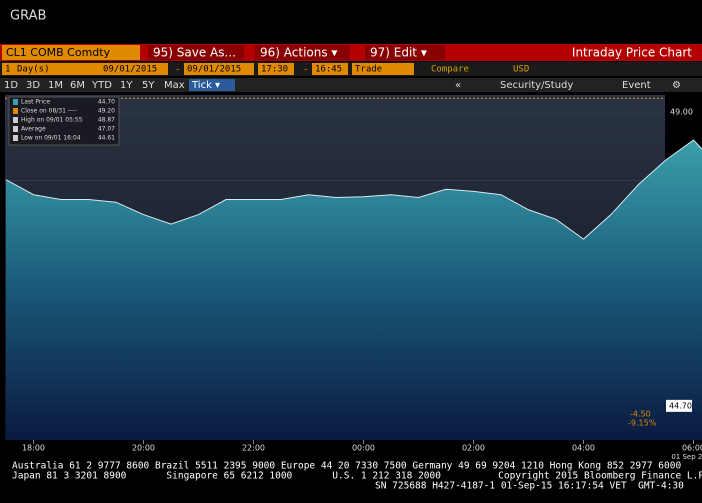  Describe the element at coordinates (298, 53) in the screenshot. I see `button-label: 96) Actions ▾` at that location.